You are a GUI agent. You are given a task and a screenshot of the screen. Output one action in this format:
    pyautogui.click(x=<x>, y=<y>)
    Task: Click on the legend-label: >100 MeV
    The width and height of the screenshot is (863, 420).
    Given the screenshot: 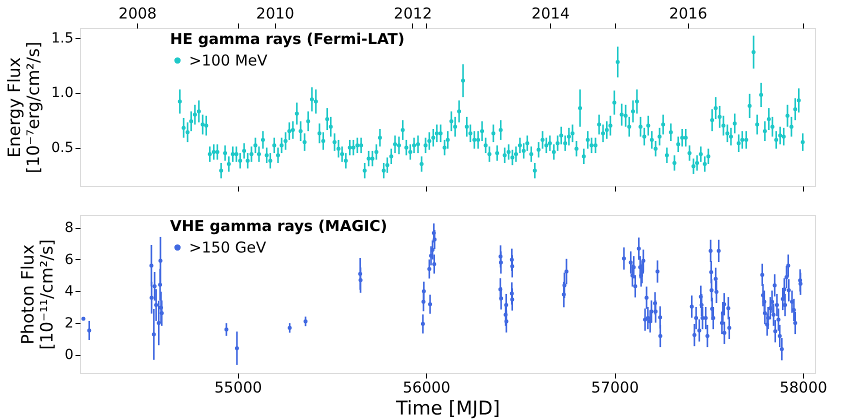 What is the action you would take?
    pyautogui.click(x=228, y=61)
    